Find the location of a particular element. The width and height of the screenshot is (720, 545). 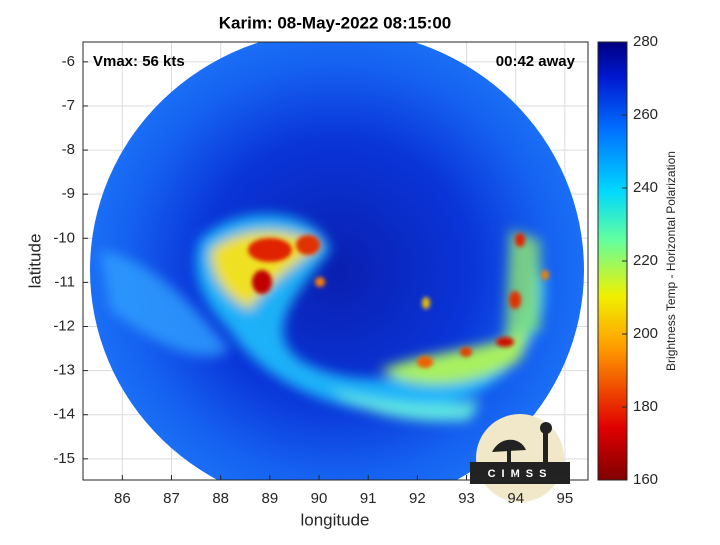

y-tick-label: -15 is located at coordinates (64, 458).